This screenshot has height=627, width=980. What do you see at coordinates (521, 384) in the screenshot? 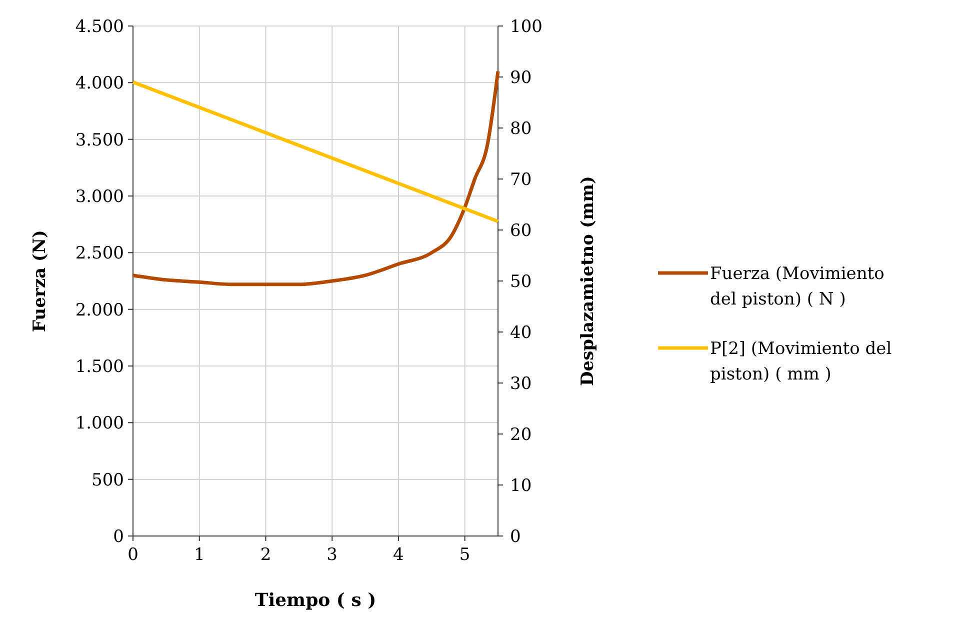
I see `y2-tick-label: 30` at bounding box center [521, 384].